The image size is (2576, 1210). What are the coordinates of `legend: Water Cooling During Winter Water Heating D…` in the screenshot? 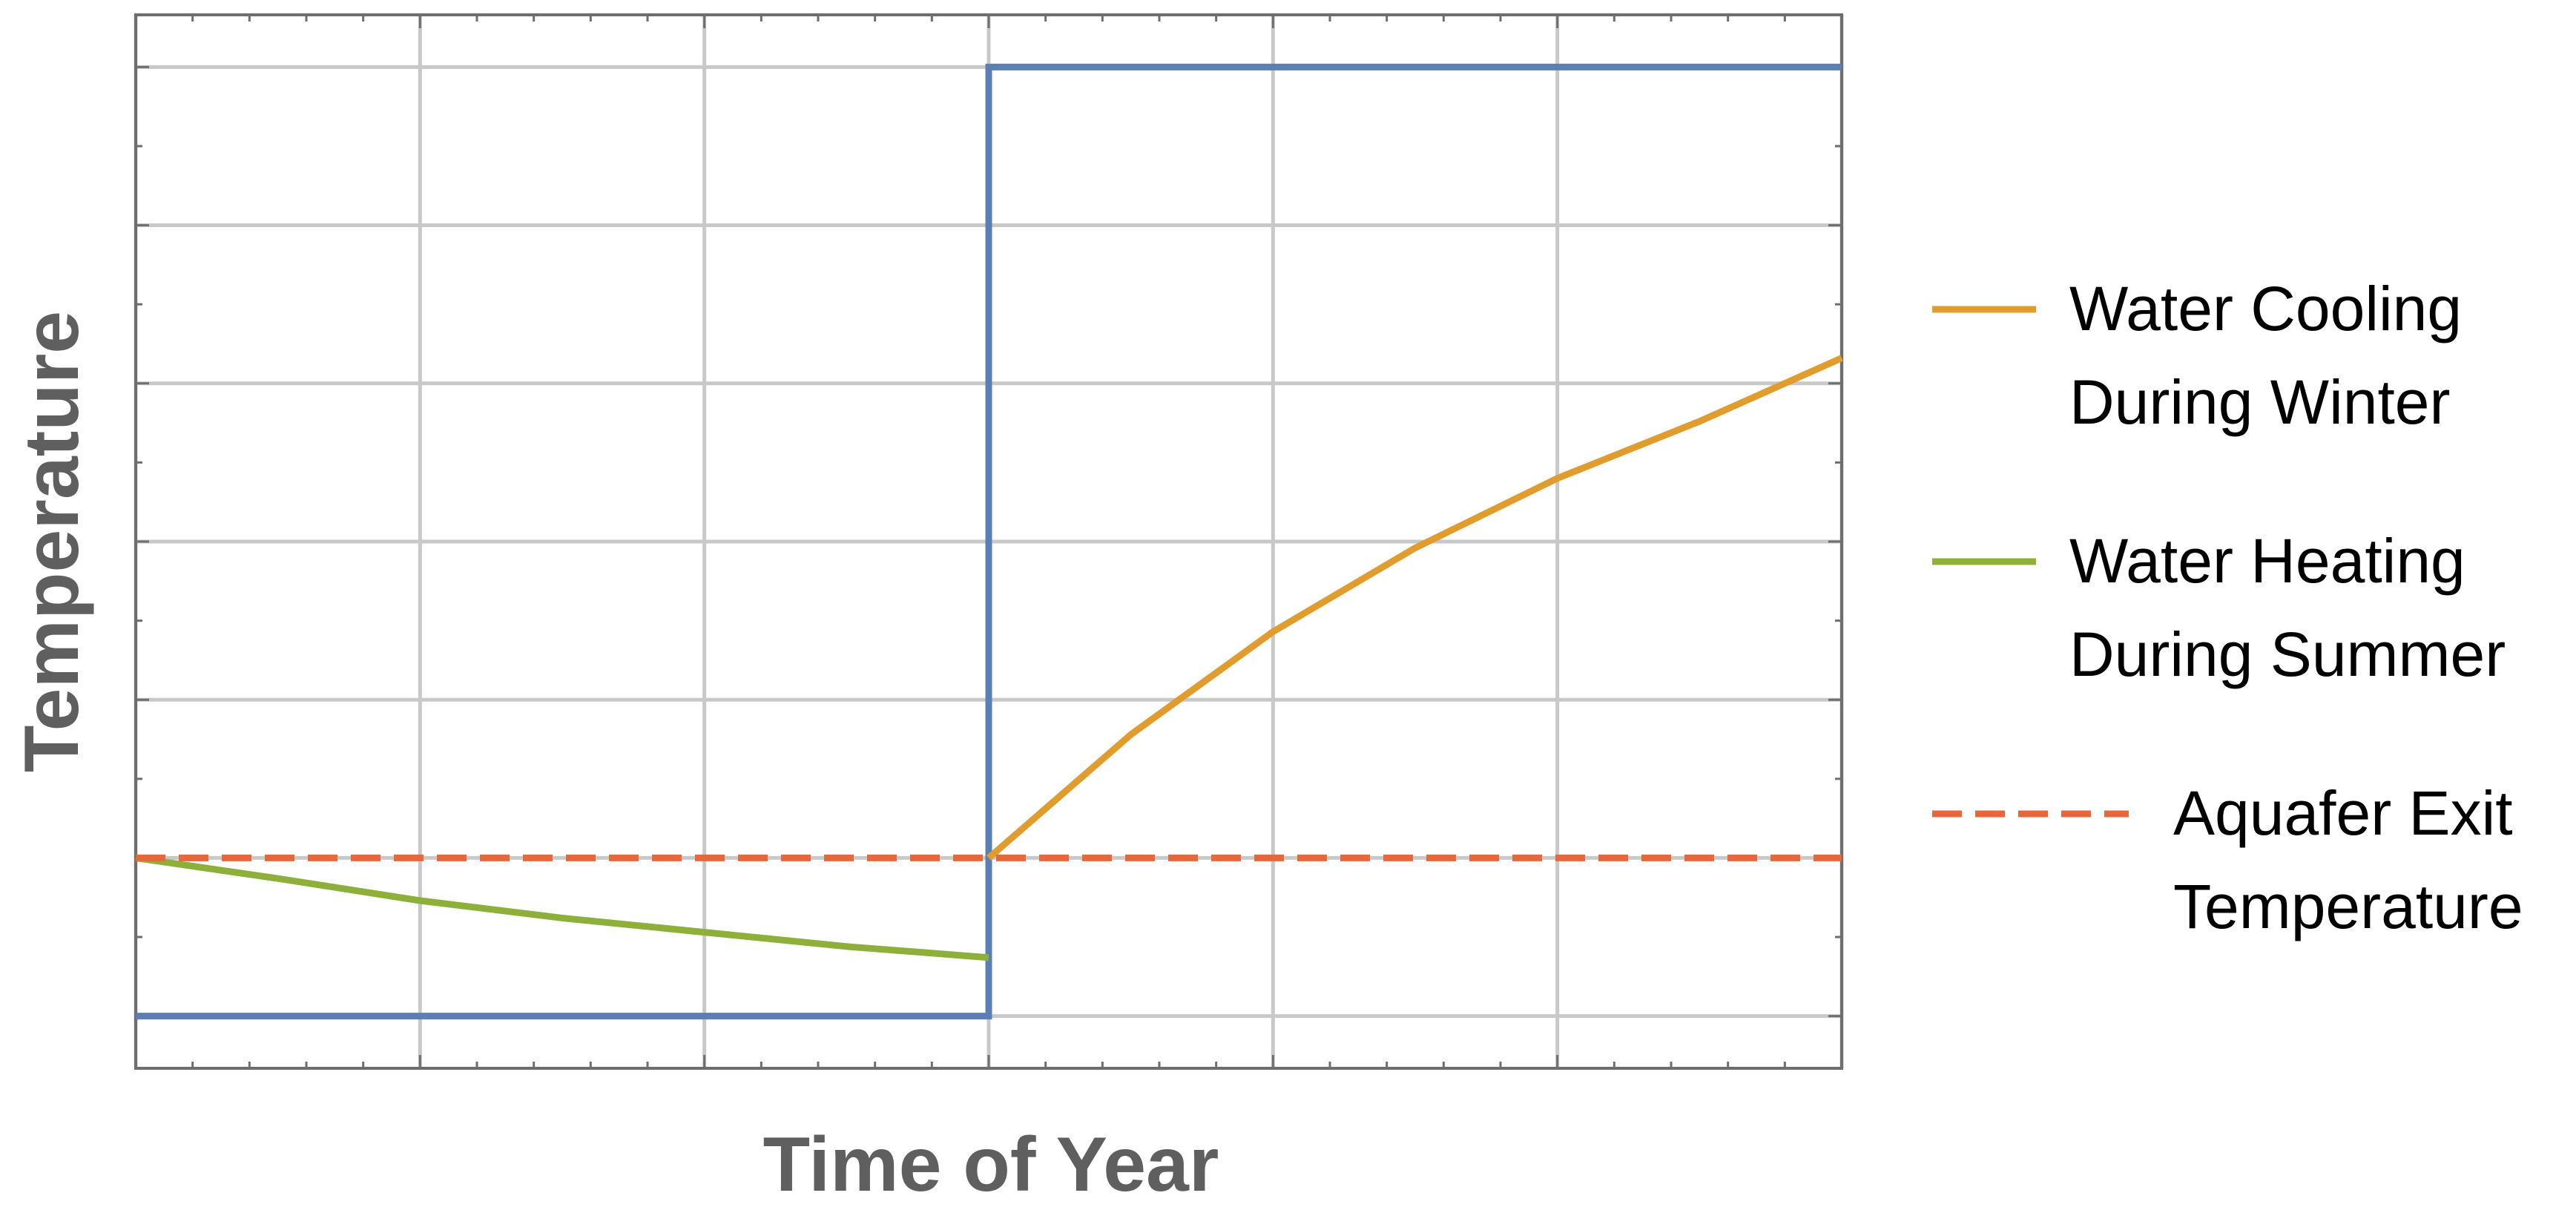 It's located at (2227, 607).